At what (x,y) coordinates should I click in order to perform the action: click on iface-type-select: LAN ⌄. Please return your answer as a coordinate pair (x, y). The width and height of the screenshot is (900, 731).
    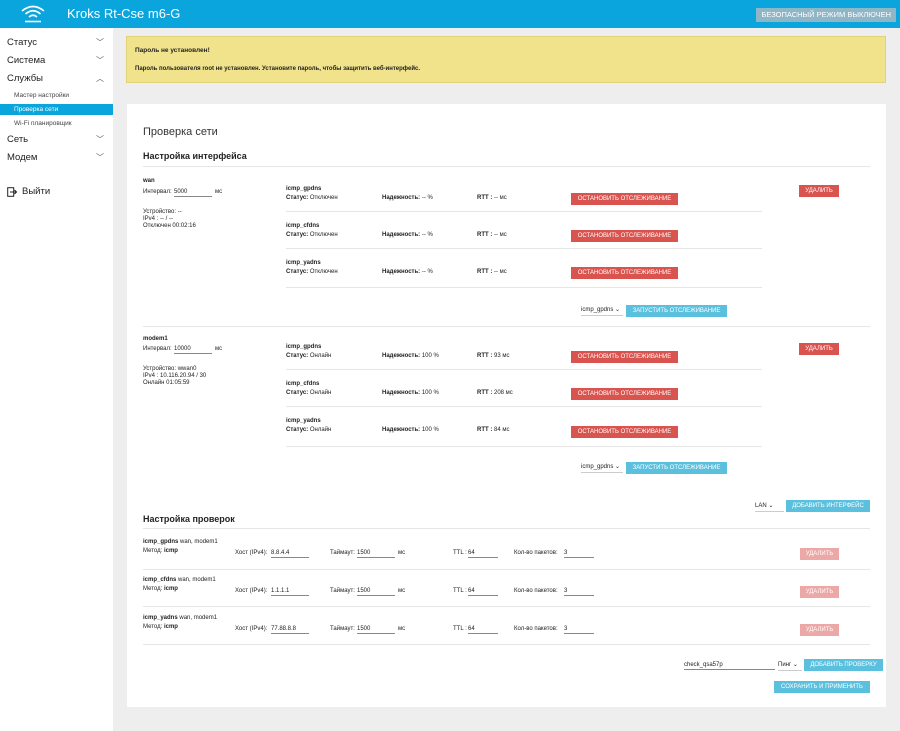
    Looking at the image, I should click on (769, 506).